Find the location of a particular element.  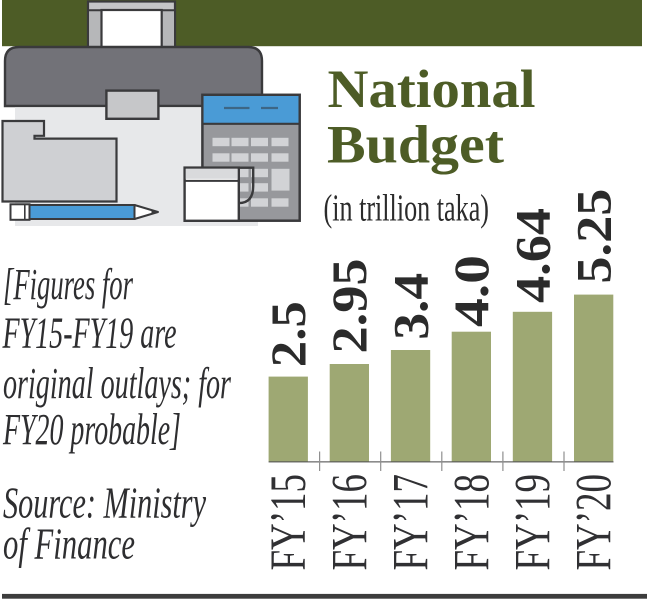

svg-text: original outlays; for is located at coordinates (117, 383).